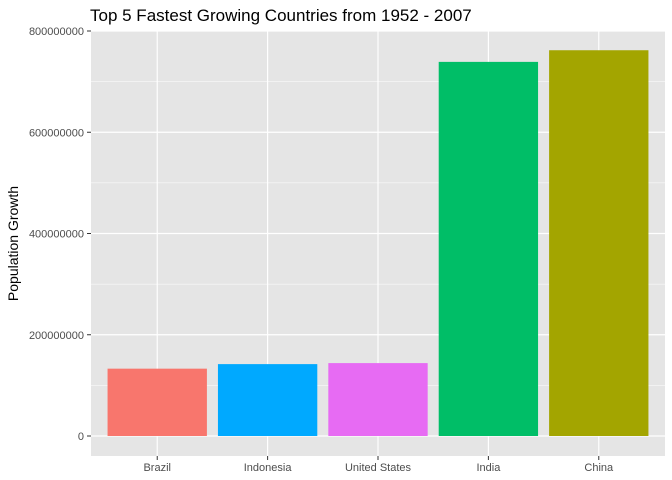 The height and width of the screenshot is (480, 672). I want to click on x-tick-label: India, so click(488, 468).